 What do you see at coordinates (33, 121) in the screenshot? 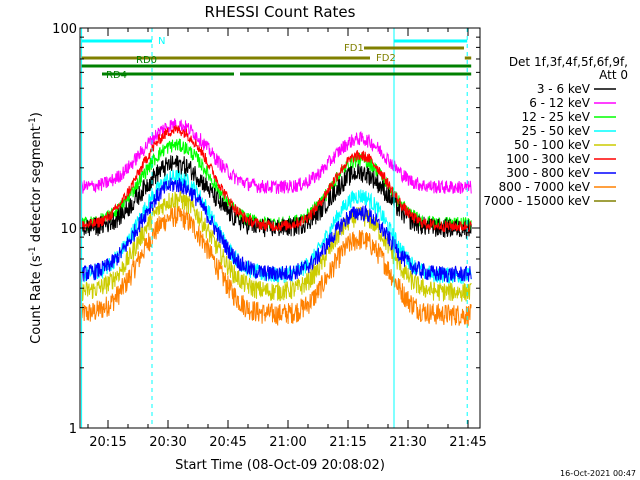
I see `y-axis-label-sup2: -1` at bounding box center [33, 121].